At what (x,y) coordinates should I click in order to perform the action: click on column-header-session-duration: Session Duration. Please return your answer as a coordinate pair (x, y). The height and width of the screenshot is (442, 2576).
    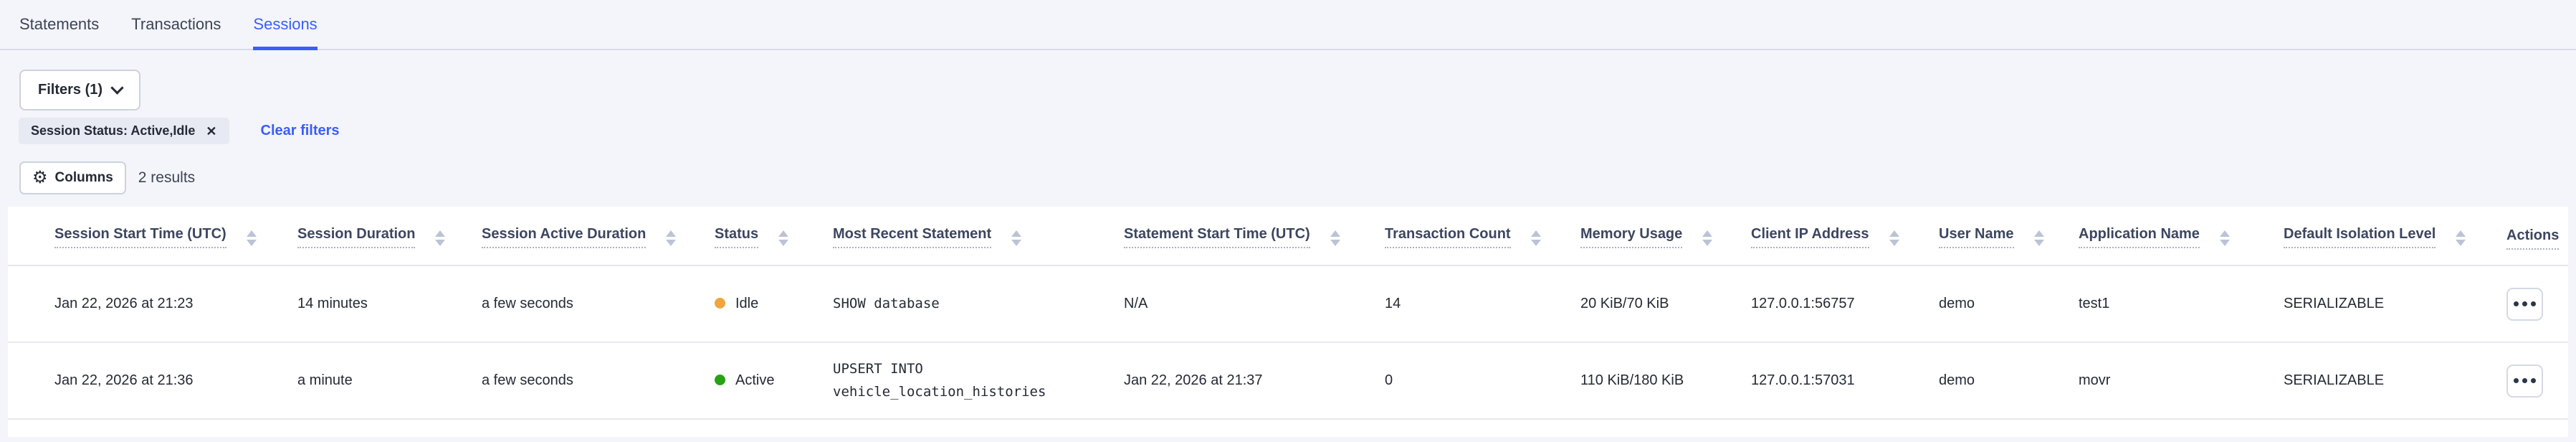
    Looking at the image, I should click on (389, 236).